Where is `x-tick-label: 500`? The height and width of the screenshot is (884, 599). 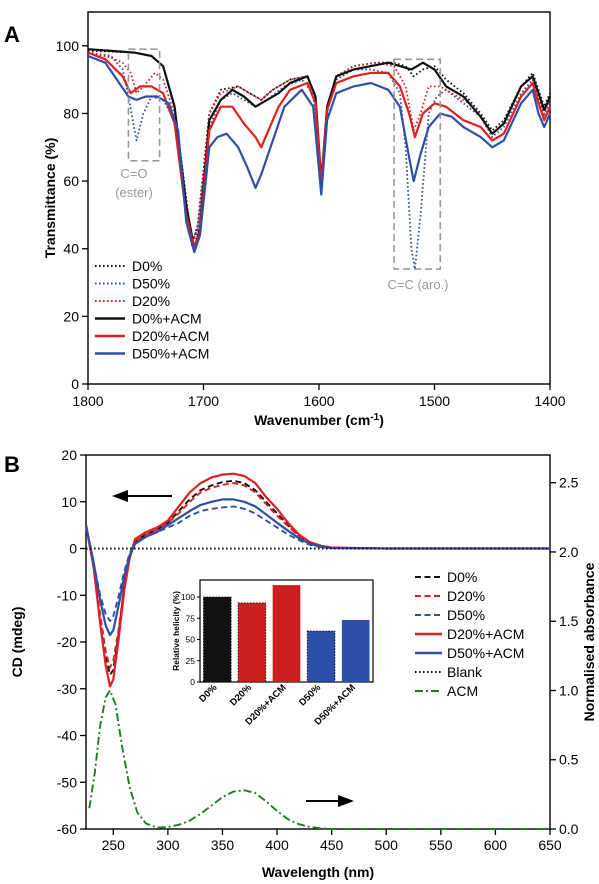
x-tick-label: 500 is located at coordinates (387, 845).